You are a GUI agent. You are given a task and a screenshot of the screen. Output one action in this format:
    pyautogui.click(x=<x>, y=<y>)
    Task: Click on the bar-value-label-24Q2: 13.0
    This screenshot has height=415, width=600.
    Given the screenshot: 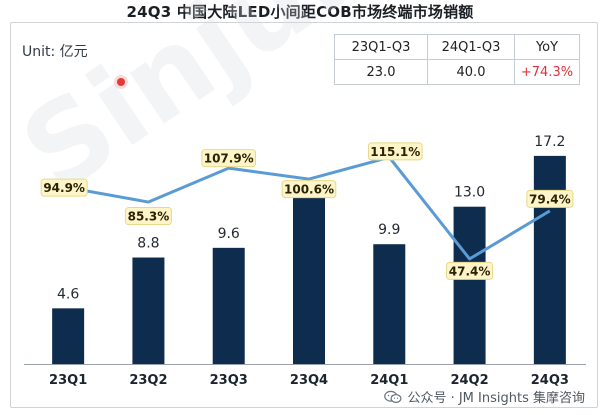 What is the action you would take?
    pyautogui.click(x=469, y=193)
    